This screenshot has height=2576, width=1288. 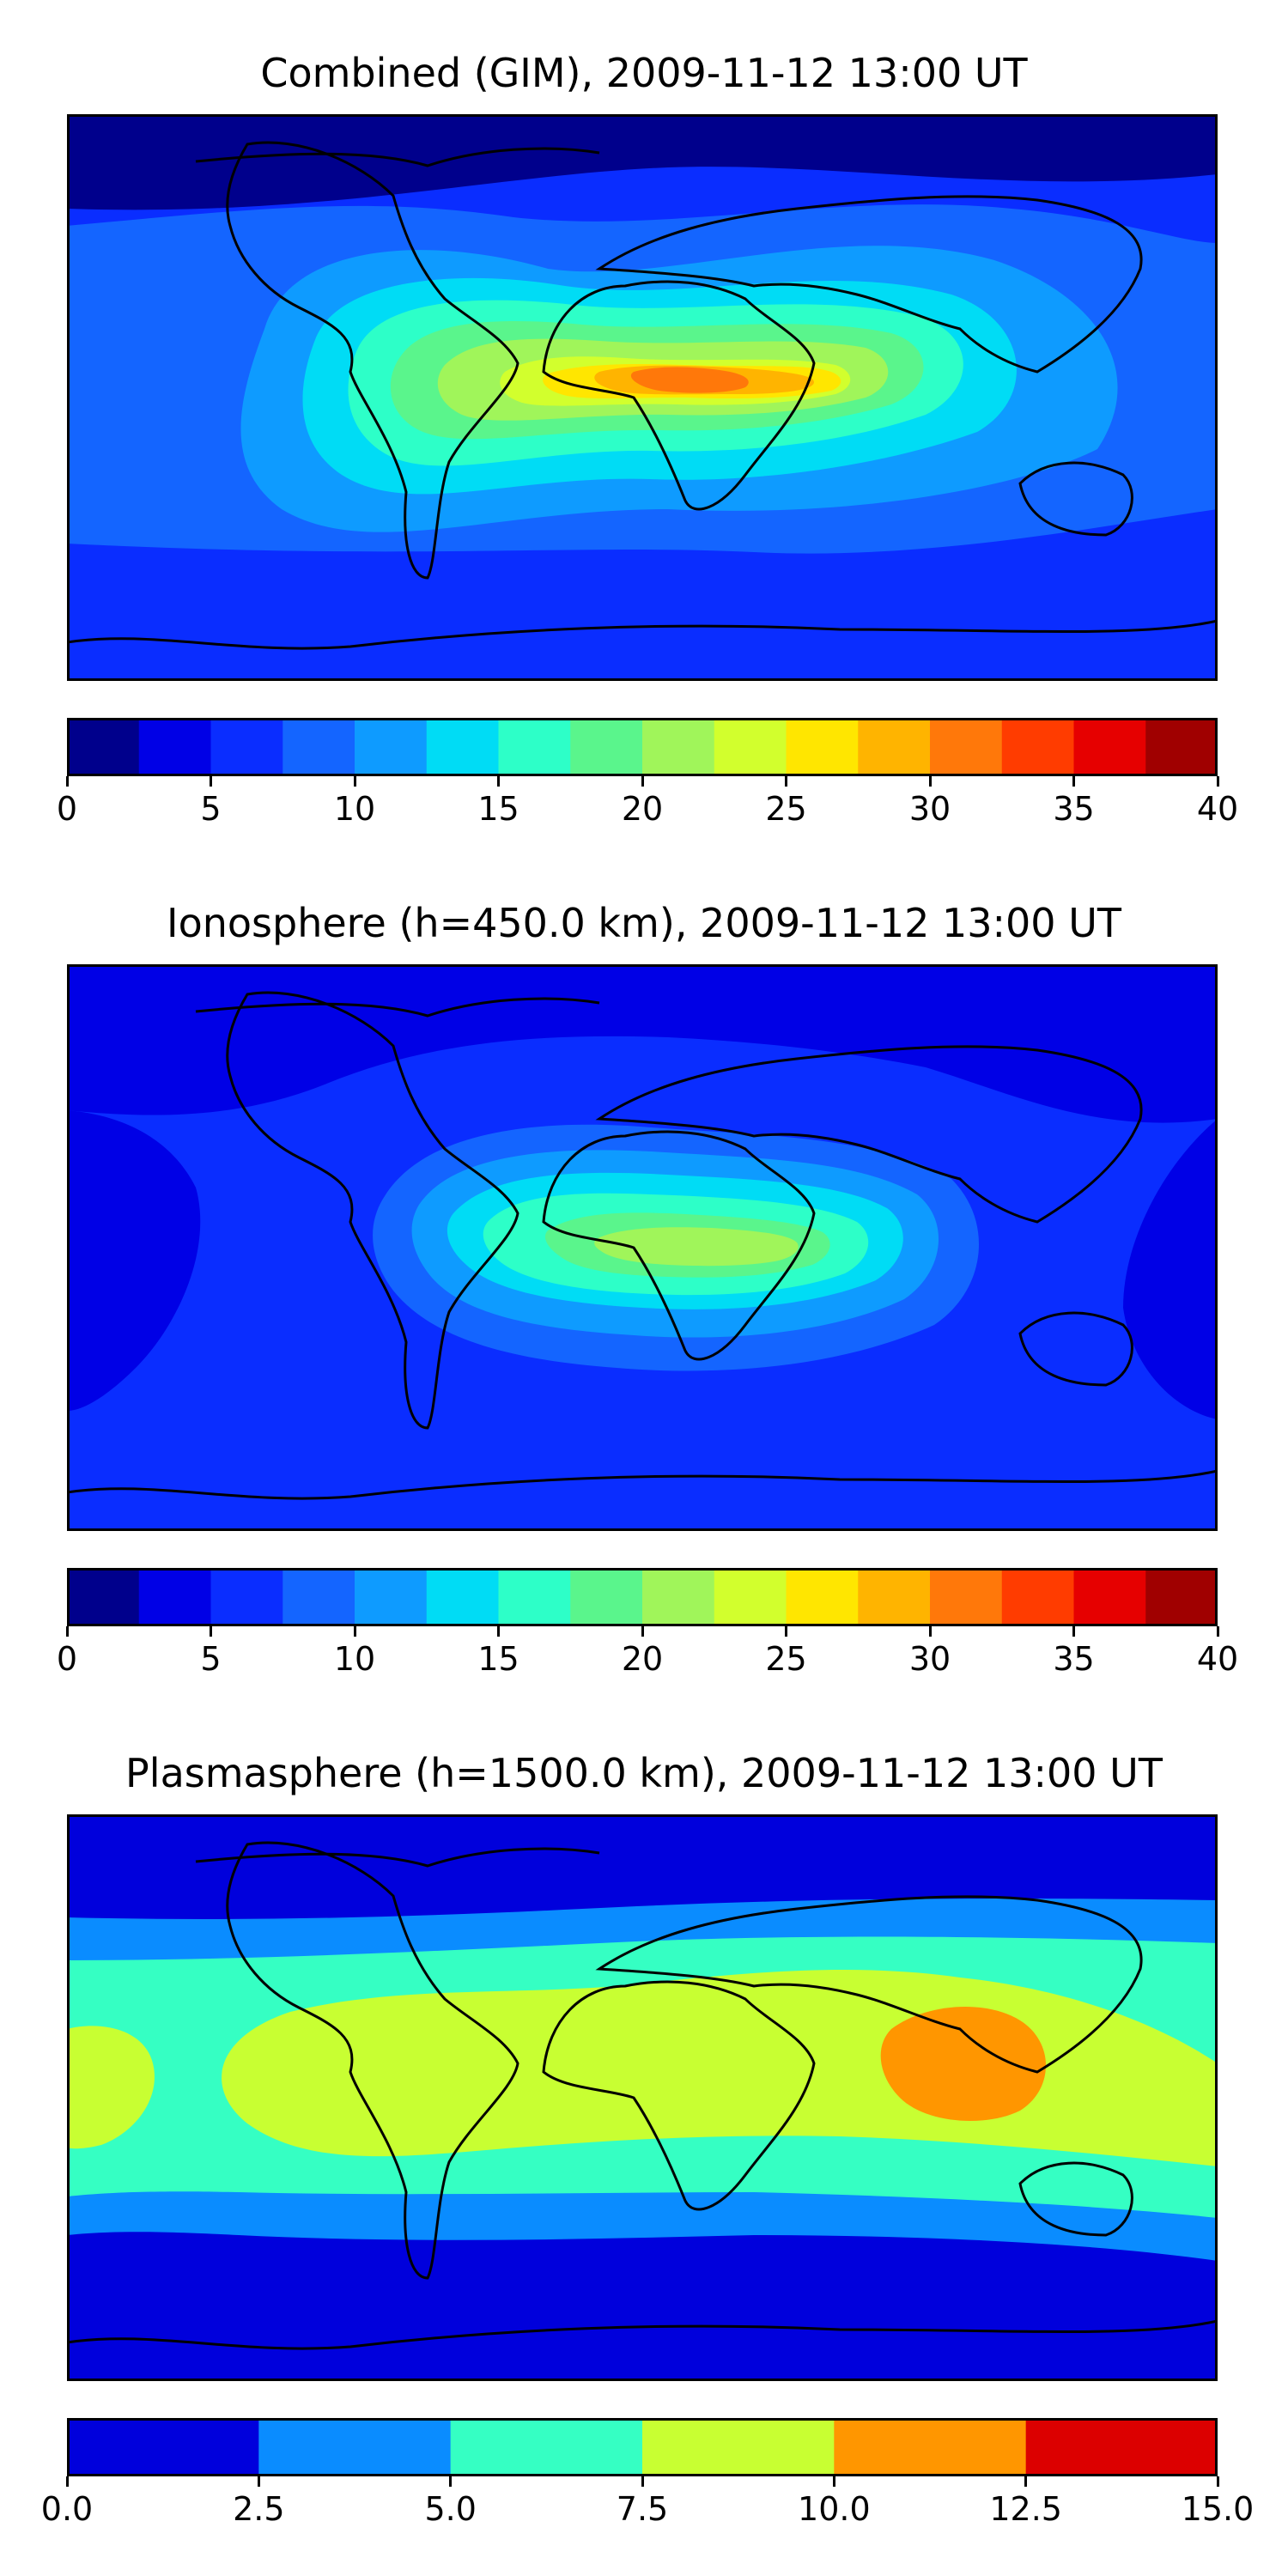 I want to click on panel2-band-east-dark, so click(x=1170, y=1269).